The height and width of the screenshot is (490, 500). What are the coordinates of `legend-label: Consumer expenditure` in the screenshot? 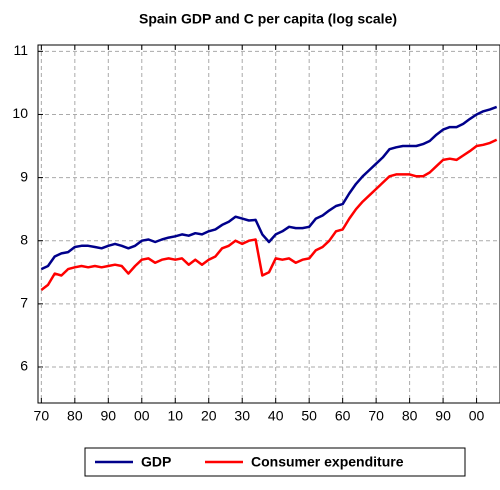 It's located at (327, 462).